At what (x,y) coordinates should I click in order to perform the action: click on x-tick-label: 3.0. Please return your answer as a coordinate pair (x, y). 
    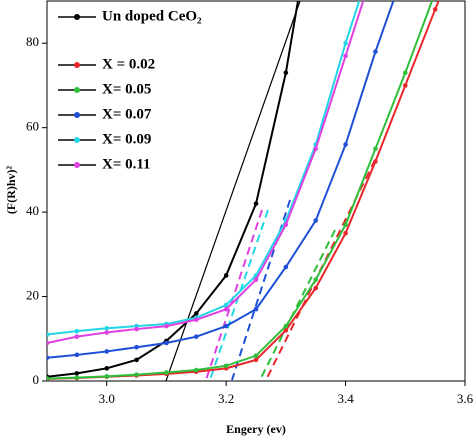
    Looking at the image, I should click on (107, 398).